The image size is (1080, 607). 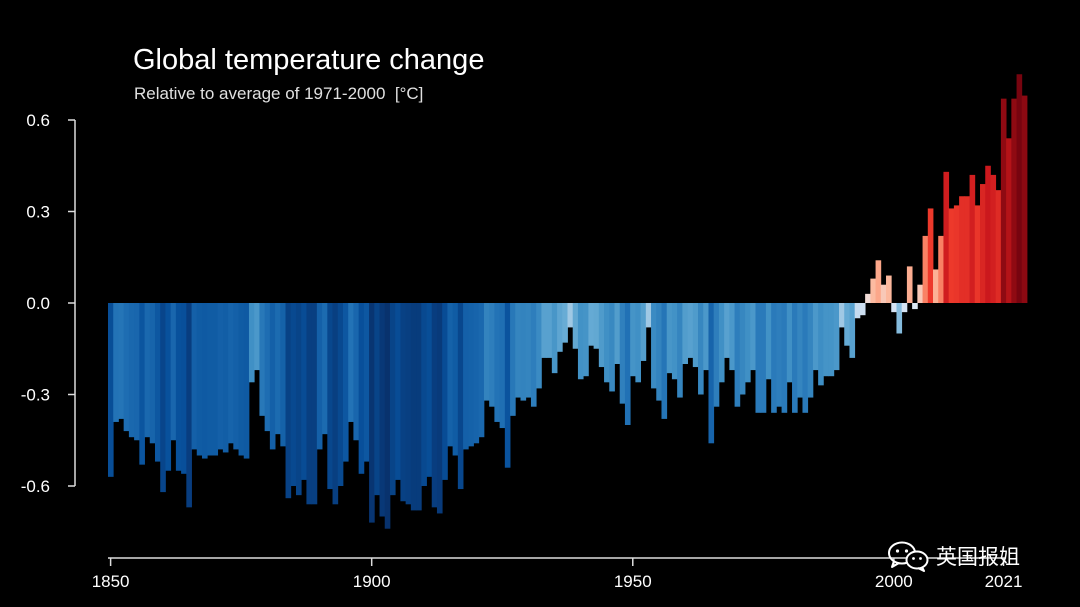 What do you see at coordinates (737, 355) in the screenshot?
I see `bar-1970` at bounding box center [737, 355].